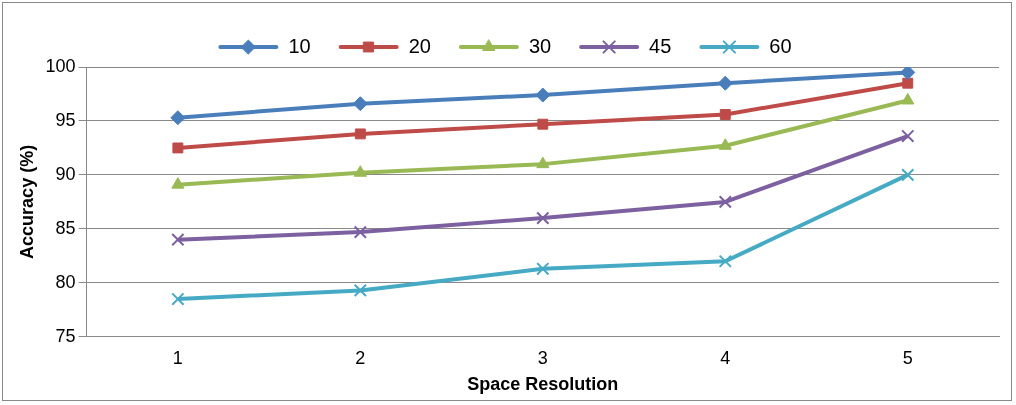 The width and height of the screenshot is (1016, 405). Describe the element at coordinates (65, 281) in the screenshot. I see `y-tick-label: 80` at that location.